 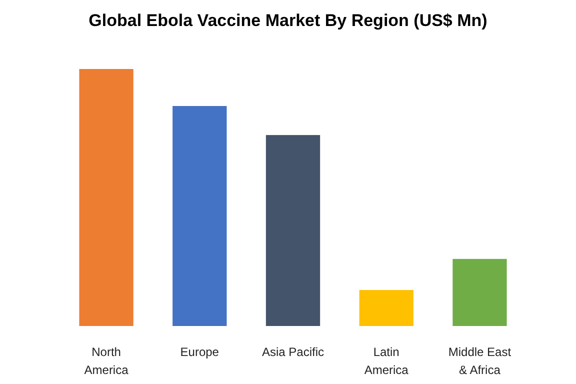 What do you see at coordinates (293, 352) in the screenshot?
I see `x-tick-label: Asia Pacific` at bounding box center [293, 352].